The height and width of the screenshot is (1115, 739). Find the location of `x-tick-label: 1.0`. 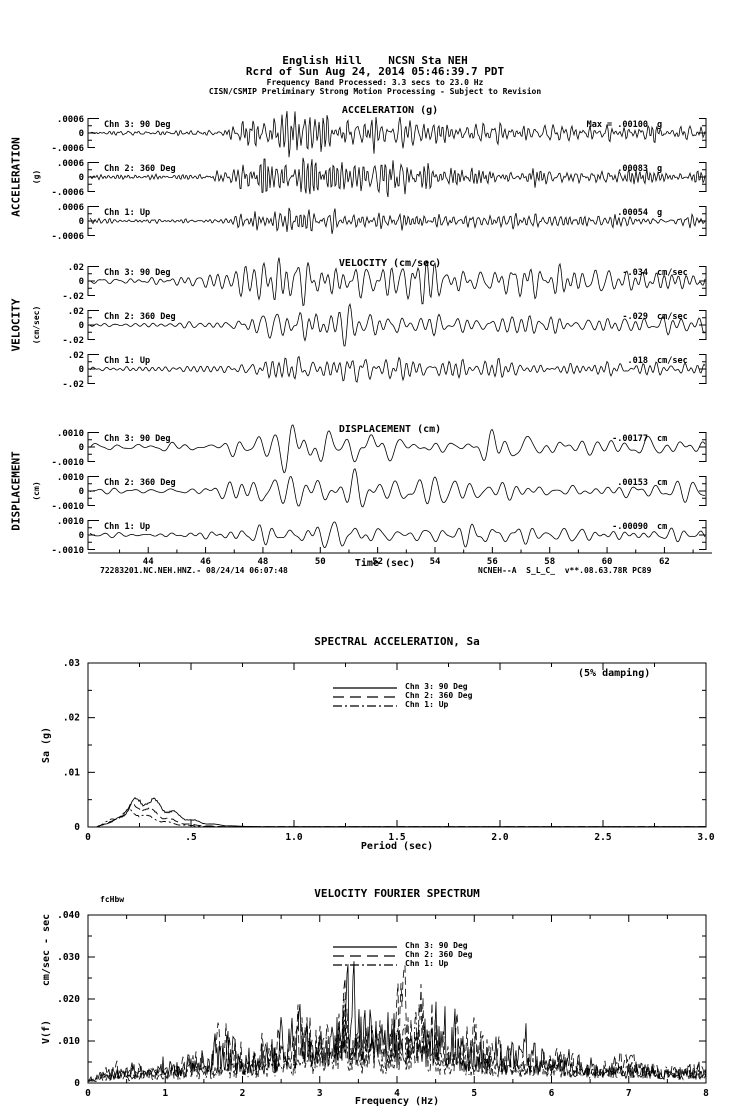

x-tick-label: 1.0 is located at coordinates (293, 837).